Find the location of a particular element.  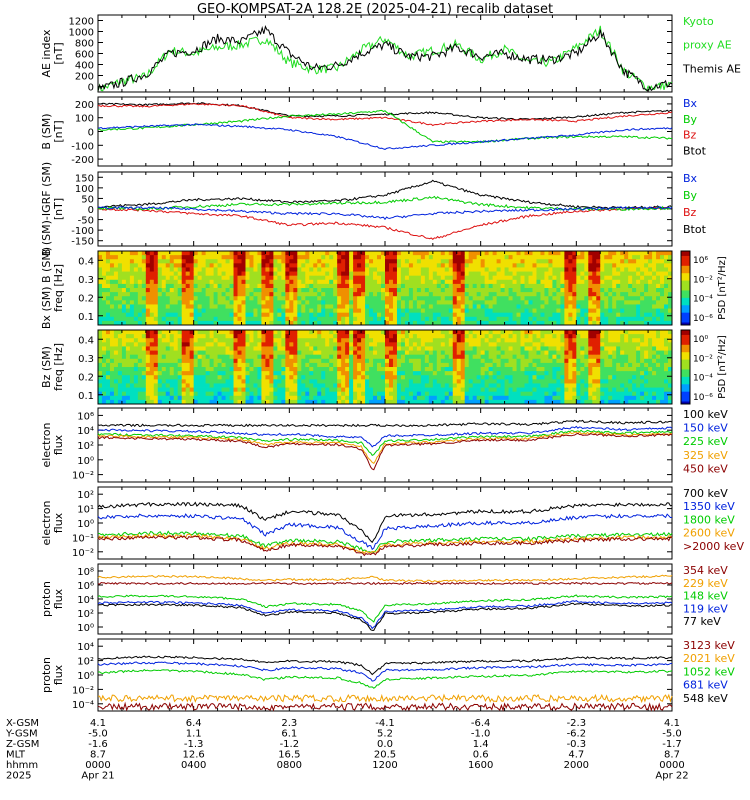

ephemeris-value: 2000 is located at coordinates (576, 765).